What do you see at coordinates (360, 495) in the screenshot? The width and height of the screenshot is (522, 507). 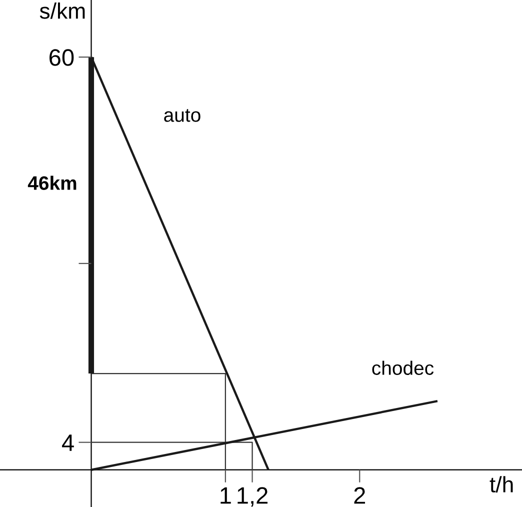 I see `x-tick-label: 2` at bounding box center [360, 495].